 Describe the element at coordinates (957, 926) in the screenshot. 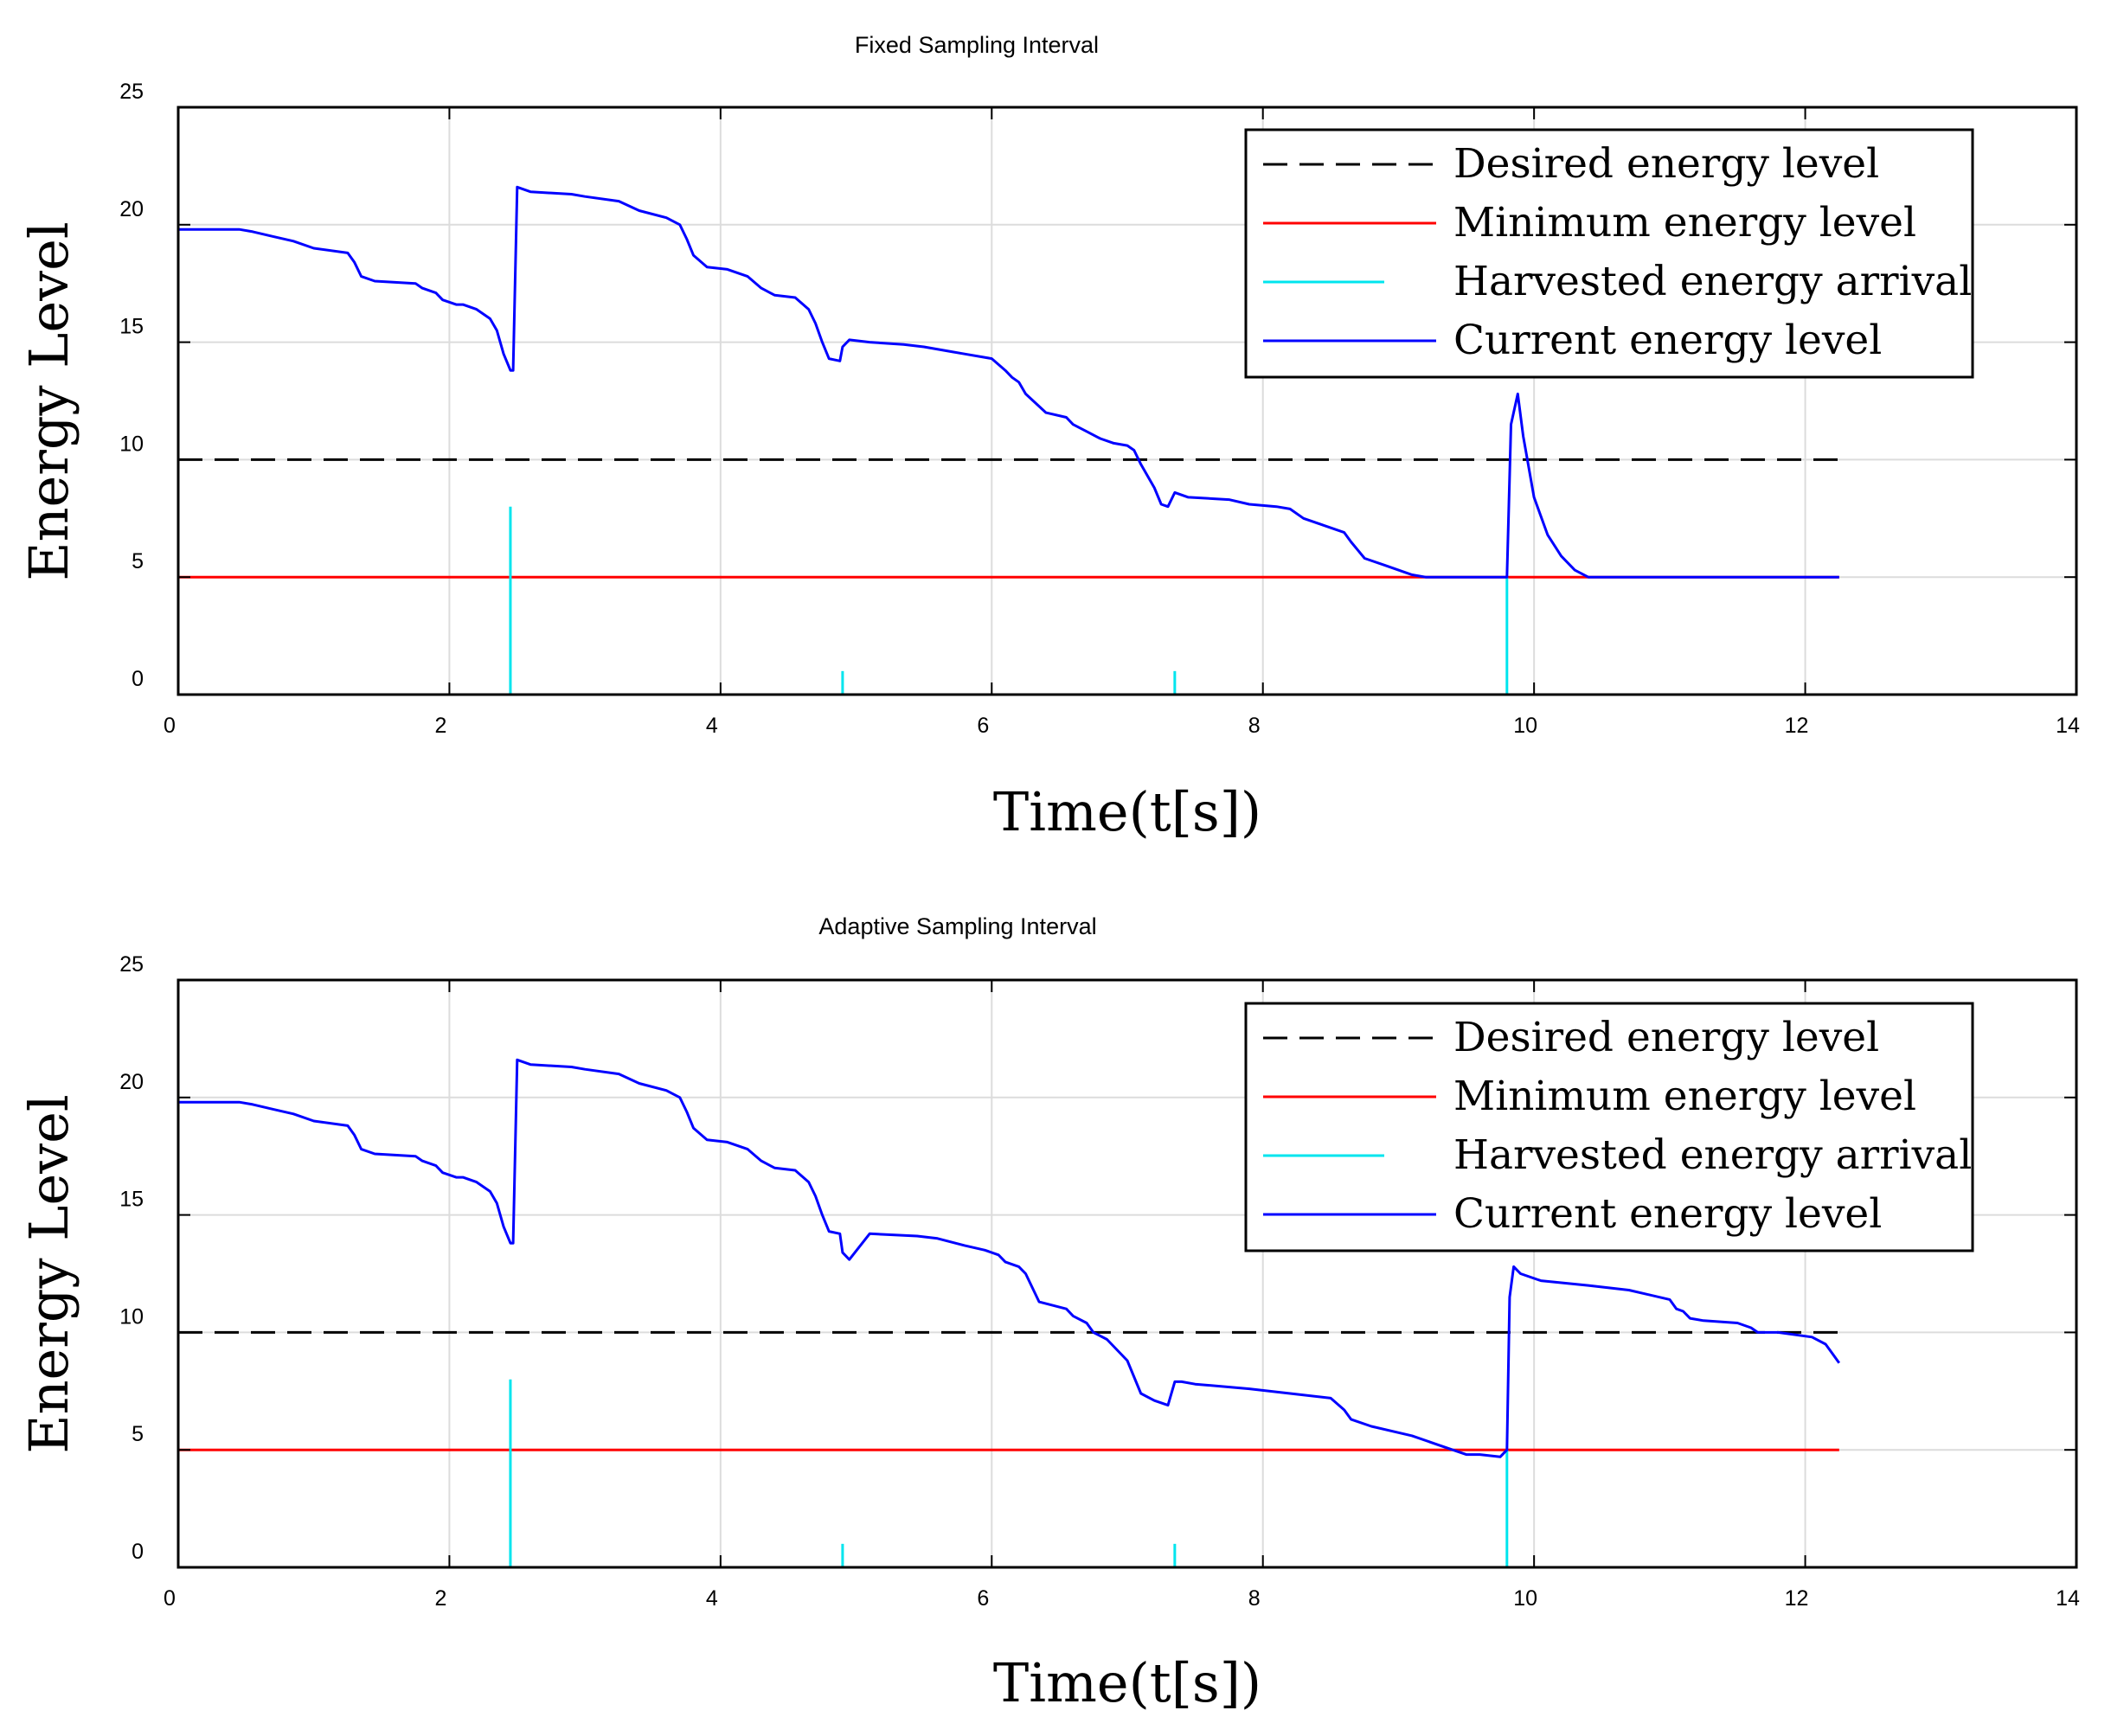

I see `chart-title: Adaptive Sampling Interval` at that location.